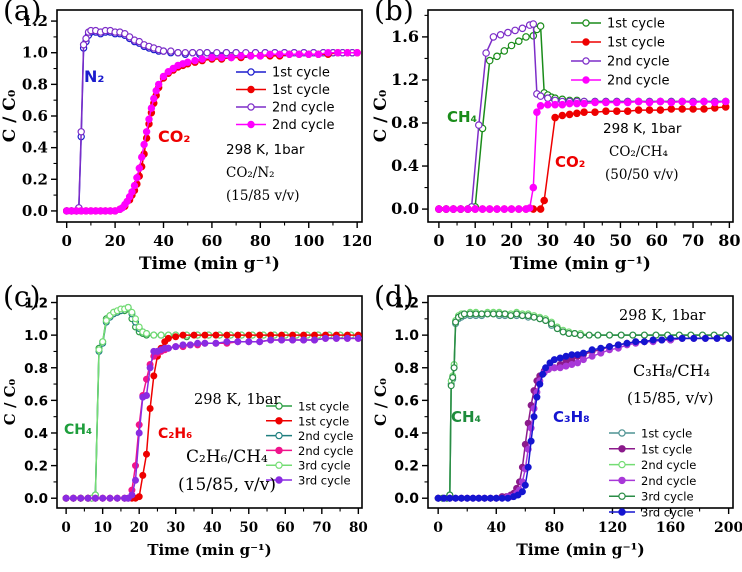 The width and height of the screenshot is (742, 572). I want to click on svg-text: CO₂/CH₄, so click(638, 152).